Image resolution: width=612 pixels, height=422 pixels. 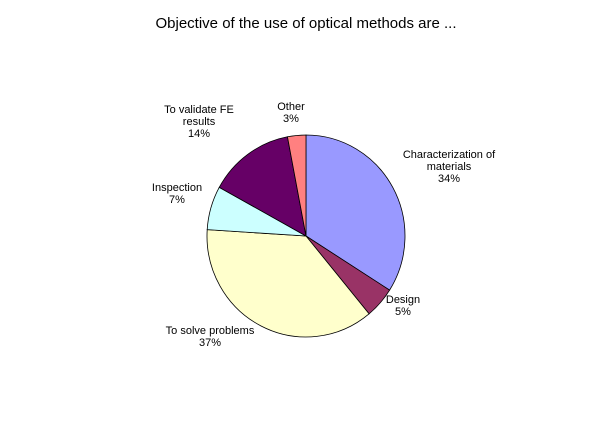 What do you see at coordinates (291, 113) in the screenshot?
I see `slice-label-5: Other 3%` at bounding box center [291, 113].